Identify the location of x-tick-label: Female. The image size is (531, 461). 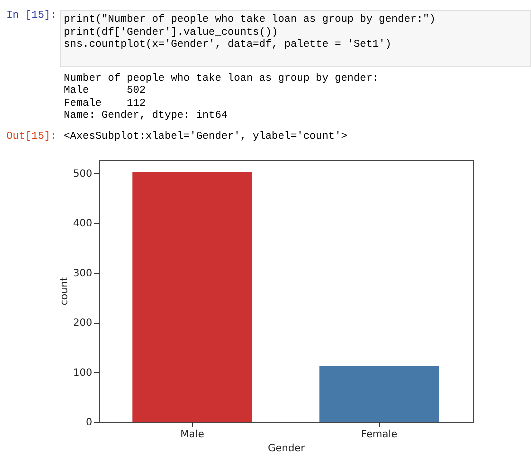
(379, 435).